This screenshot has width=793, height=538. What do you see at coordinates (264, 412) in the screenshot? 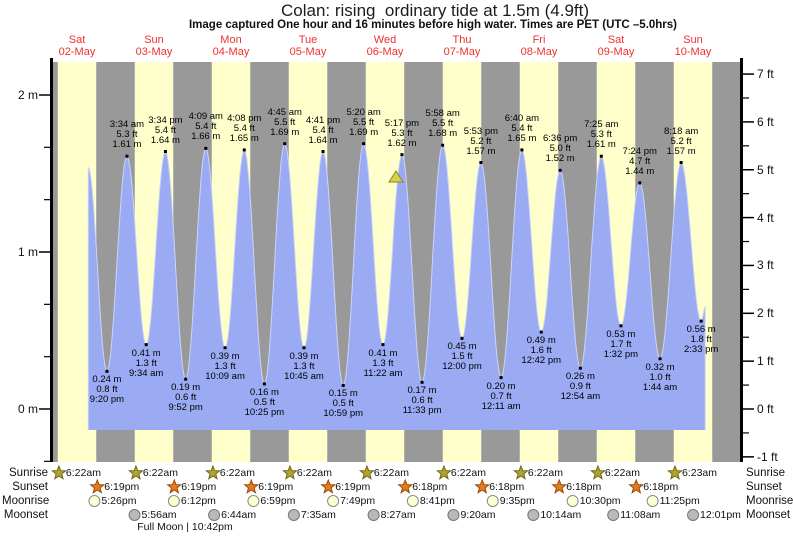
I see `annotation-time: 10:25 pm` at bounding box center [264, 412].